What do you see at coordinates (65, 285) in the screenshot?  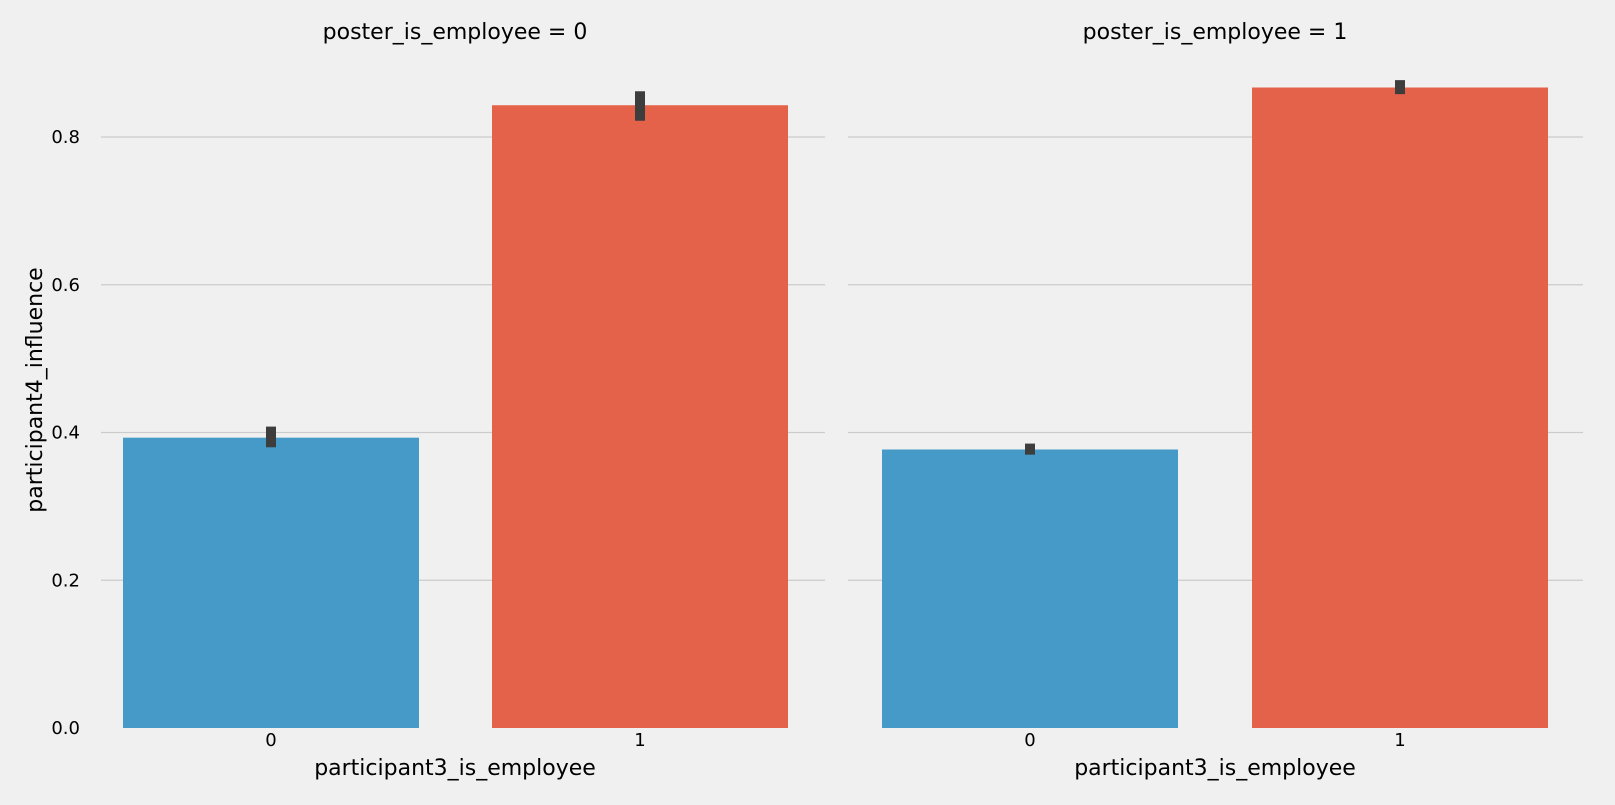 I see `y-tick-label: 0.6` at bounding box center [65, 285].